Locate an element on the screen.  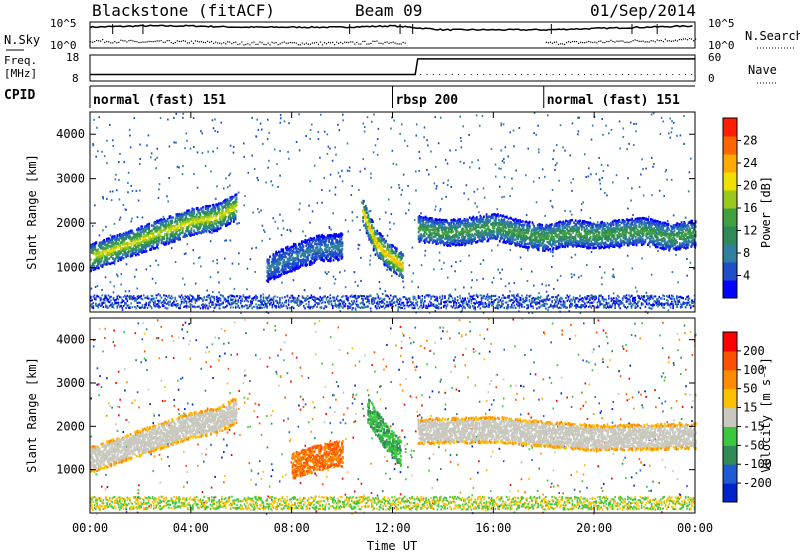
freq-panel-frame is located at coordinates (392, 68).